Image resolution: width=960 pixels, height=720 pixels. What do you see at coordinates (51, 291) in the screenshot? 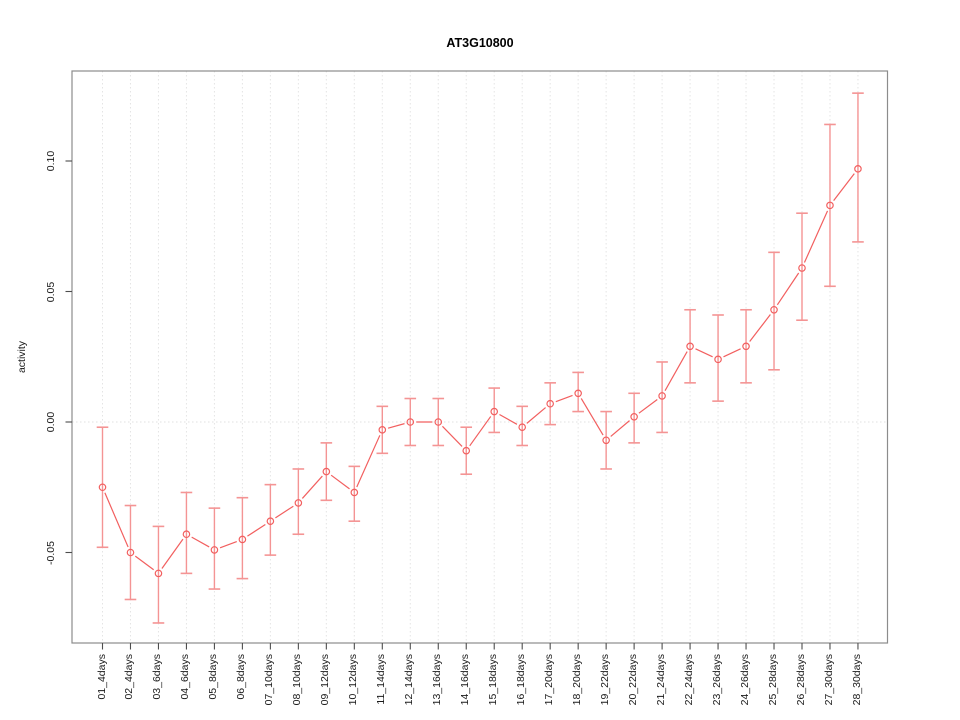
I see `y-tick-label-text: 0.05` at bounding box center [51, 291].